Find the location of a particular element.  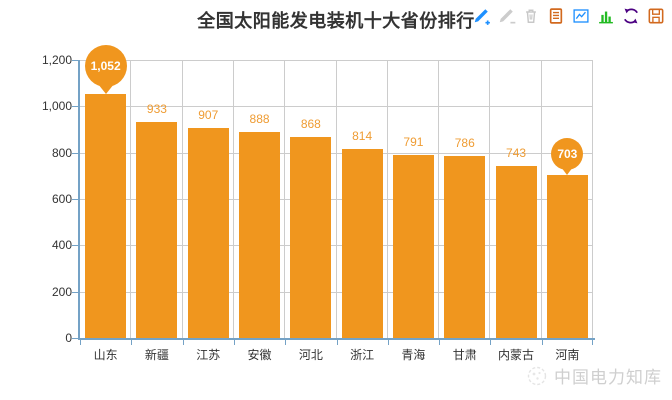

mark-clear-trash-icon is located at coordinates (531, 16).